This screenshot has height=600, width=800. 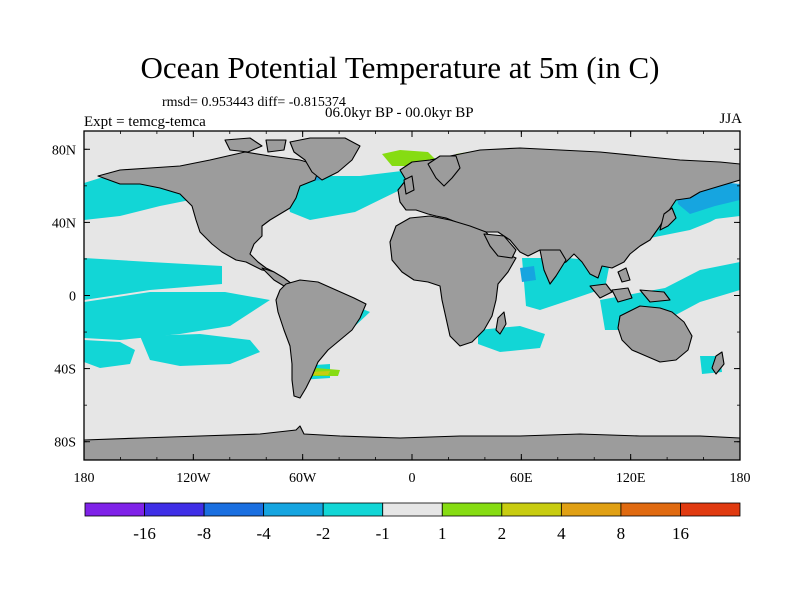 I want to click on x-tick-label: 0, so click(x=412, y=478).